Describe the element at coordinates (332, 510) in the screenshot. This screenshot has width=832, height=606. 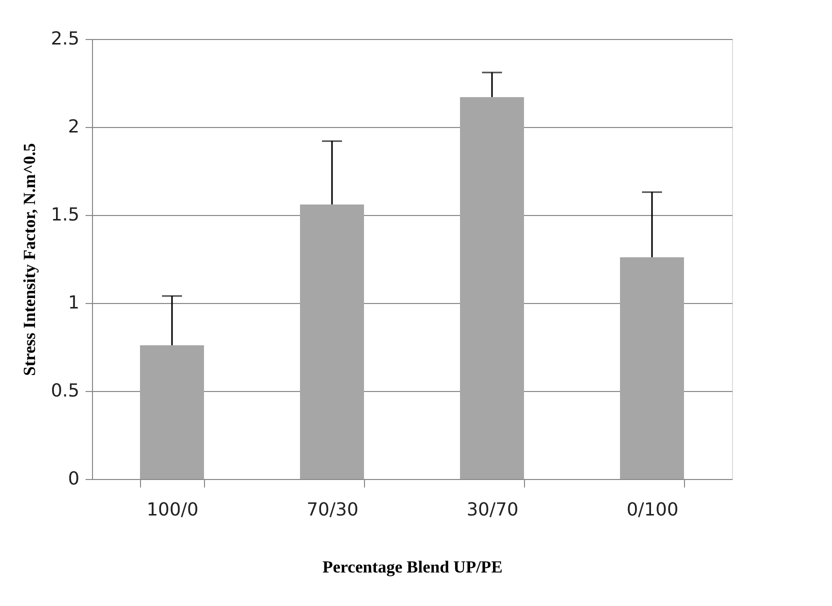
I see `x-tick-label: 70/30` at that location.